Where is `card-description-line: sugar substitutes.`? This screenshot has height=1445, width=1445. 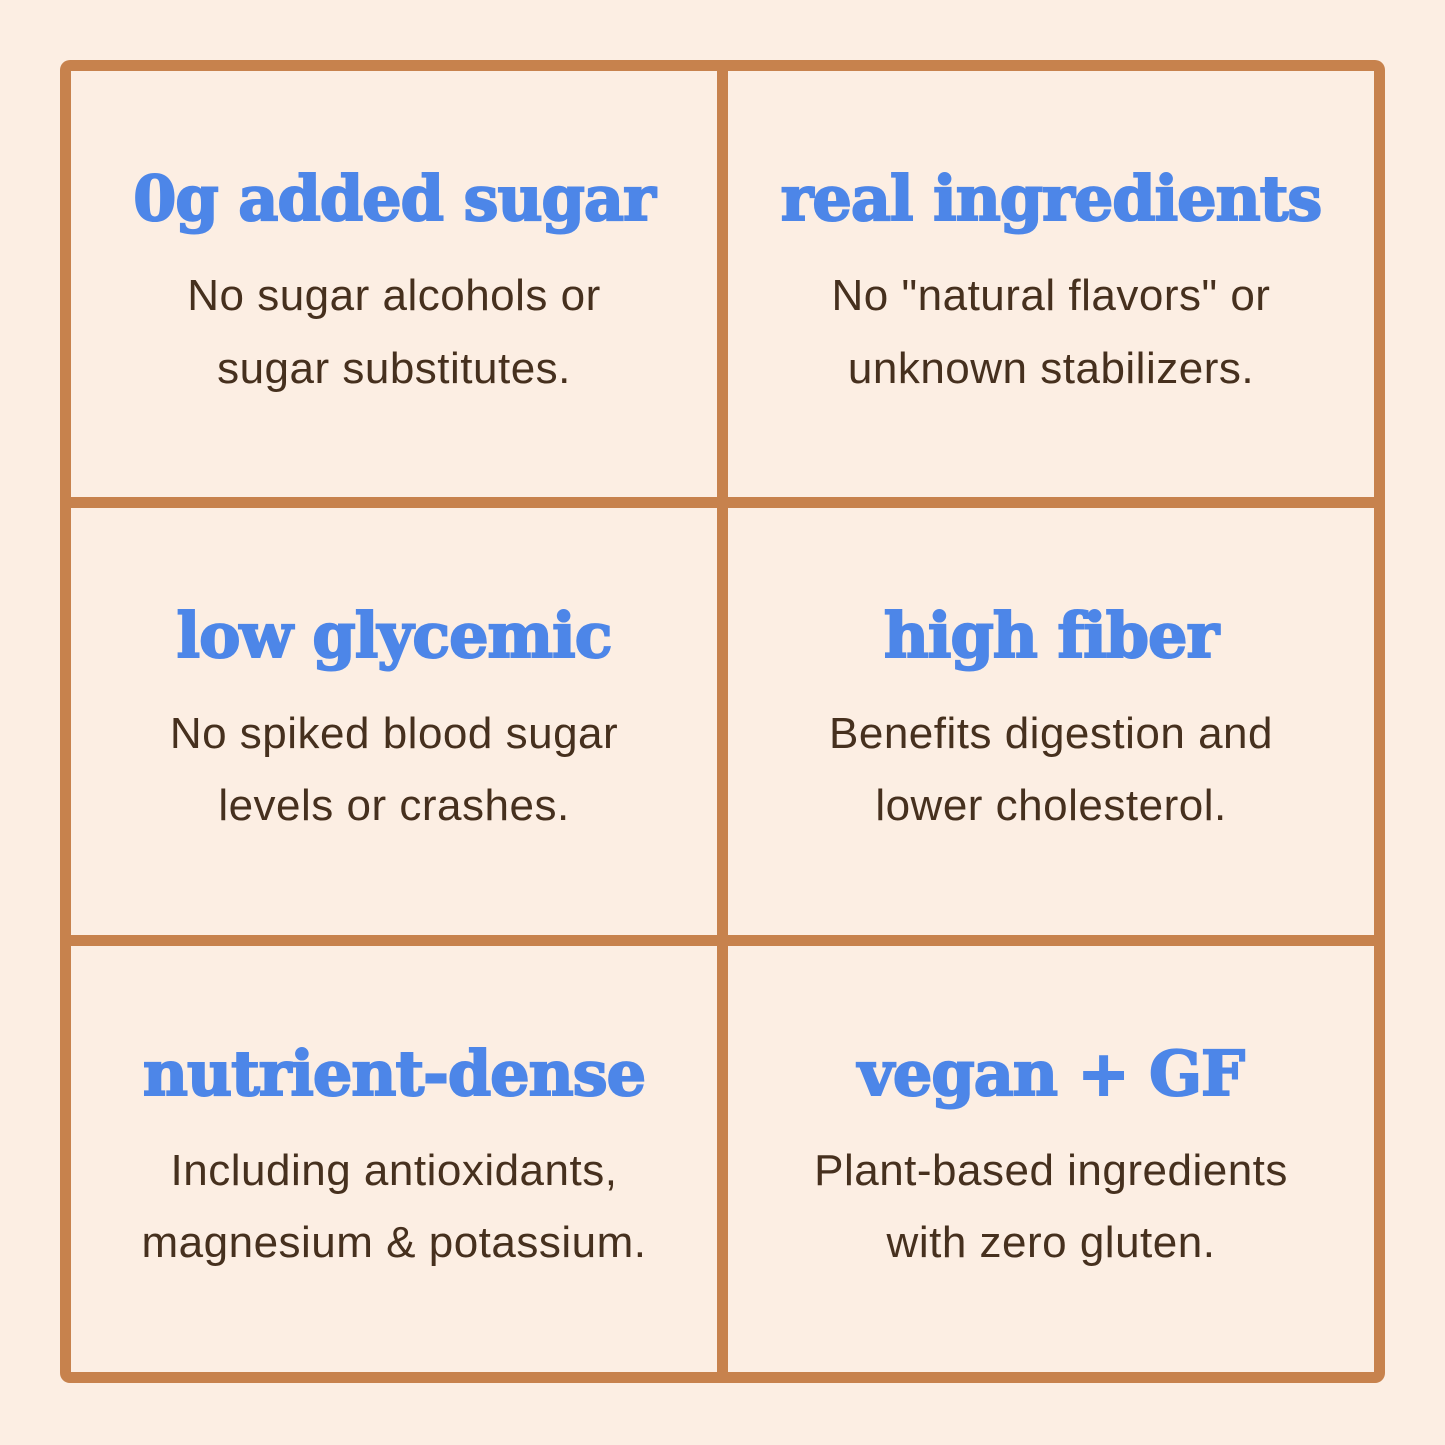
card-description-line: sugar substitutes. is located at coordinates (394, 368).